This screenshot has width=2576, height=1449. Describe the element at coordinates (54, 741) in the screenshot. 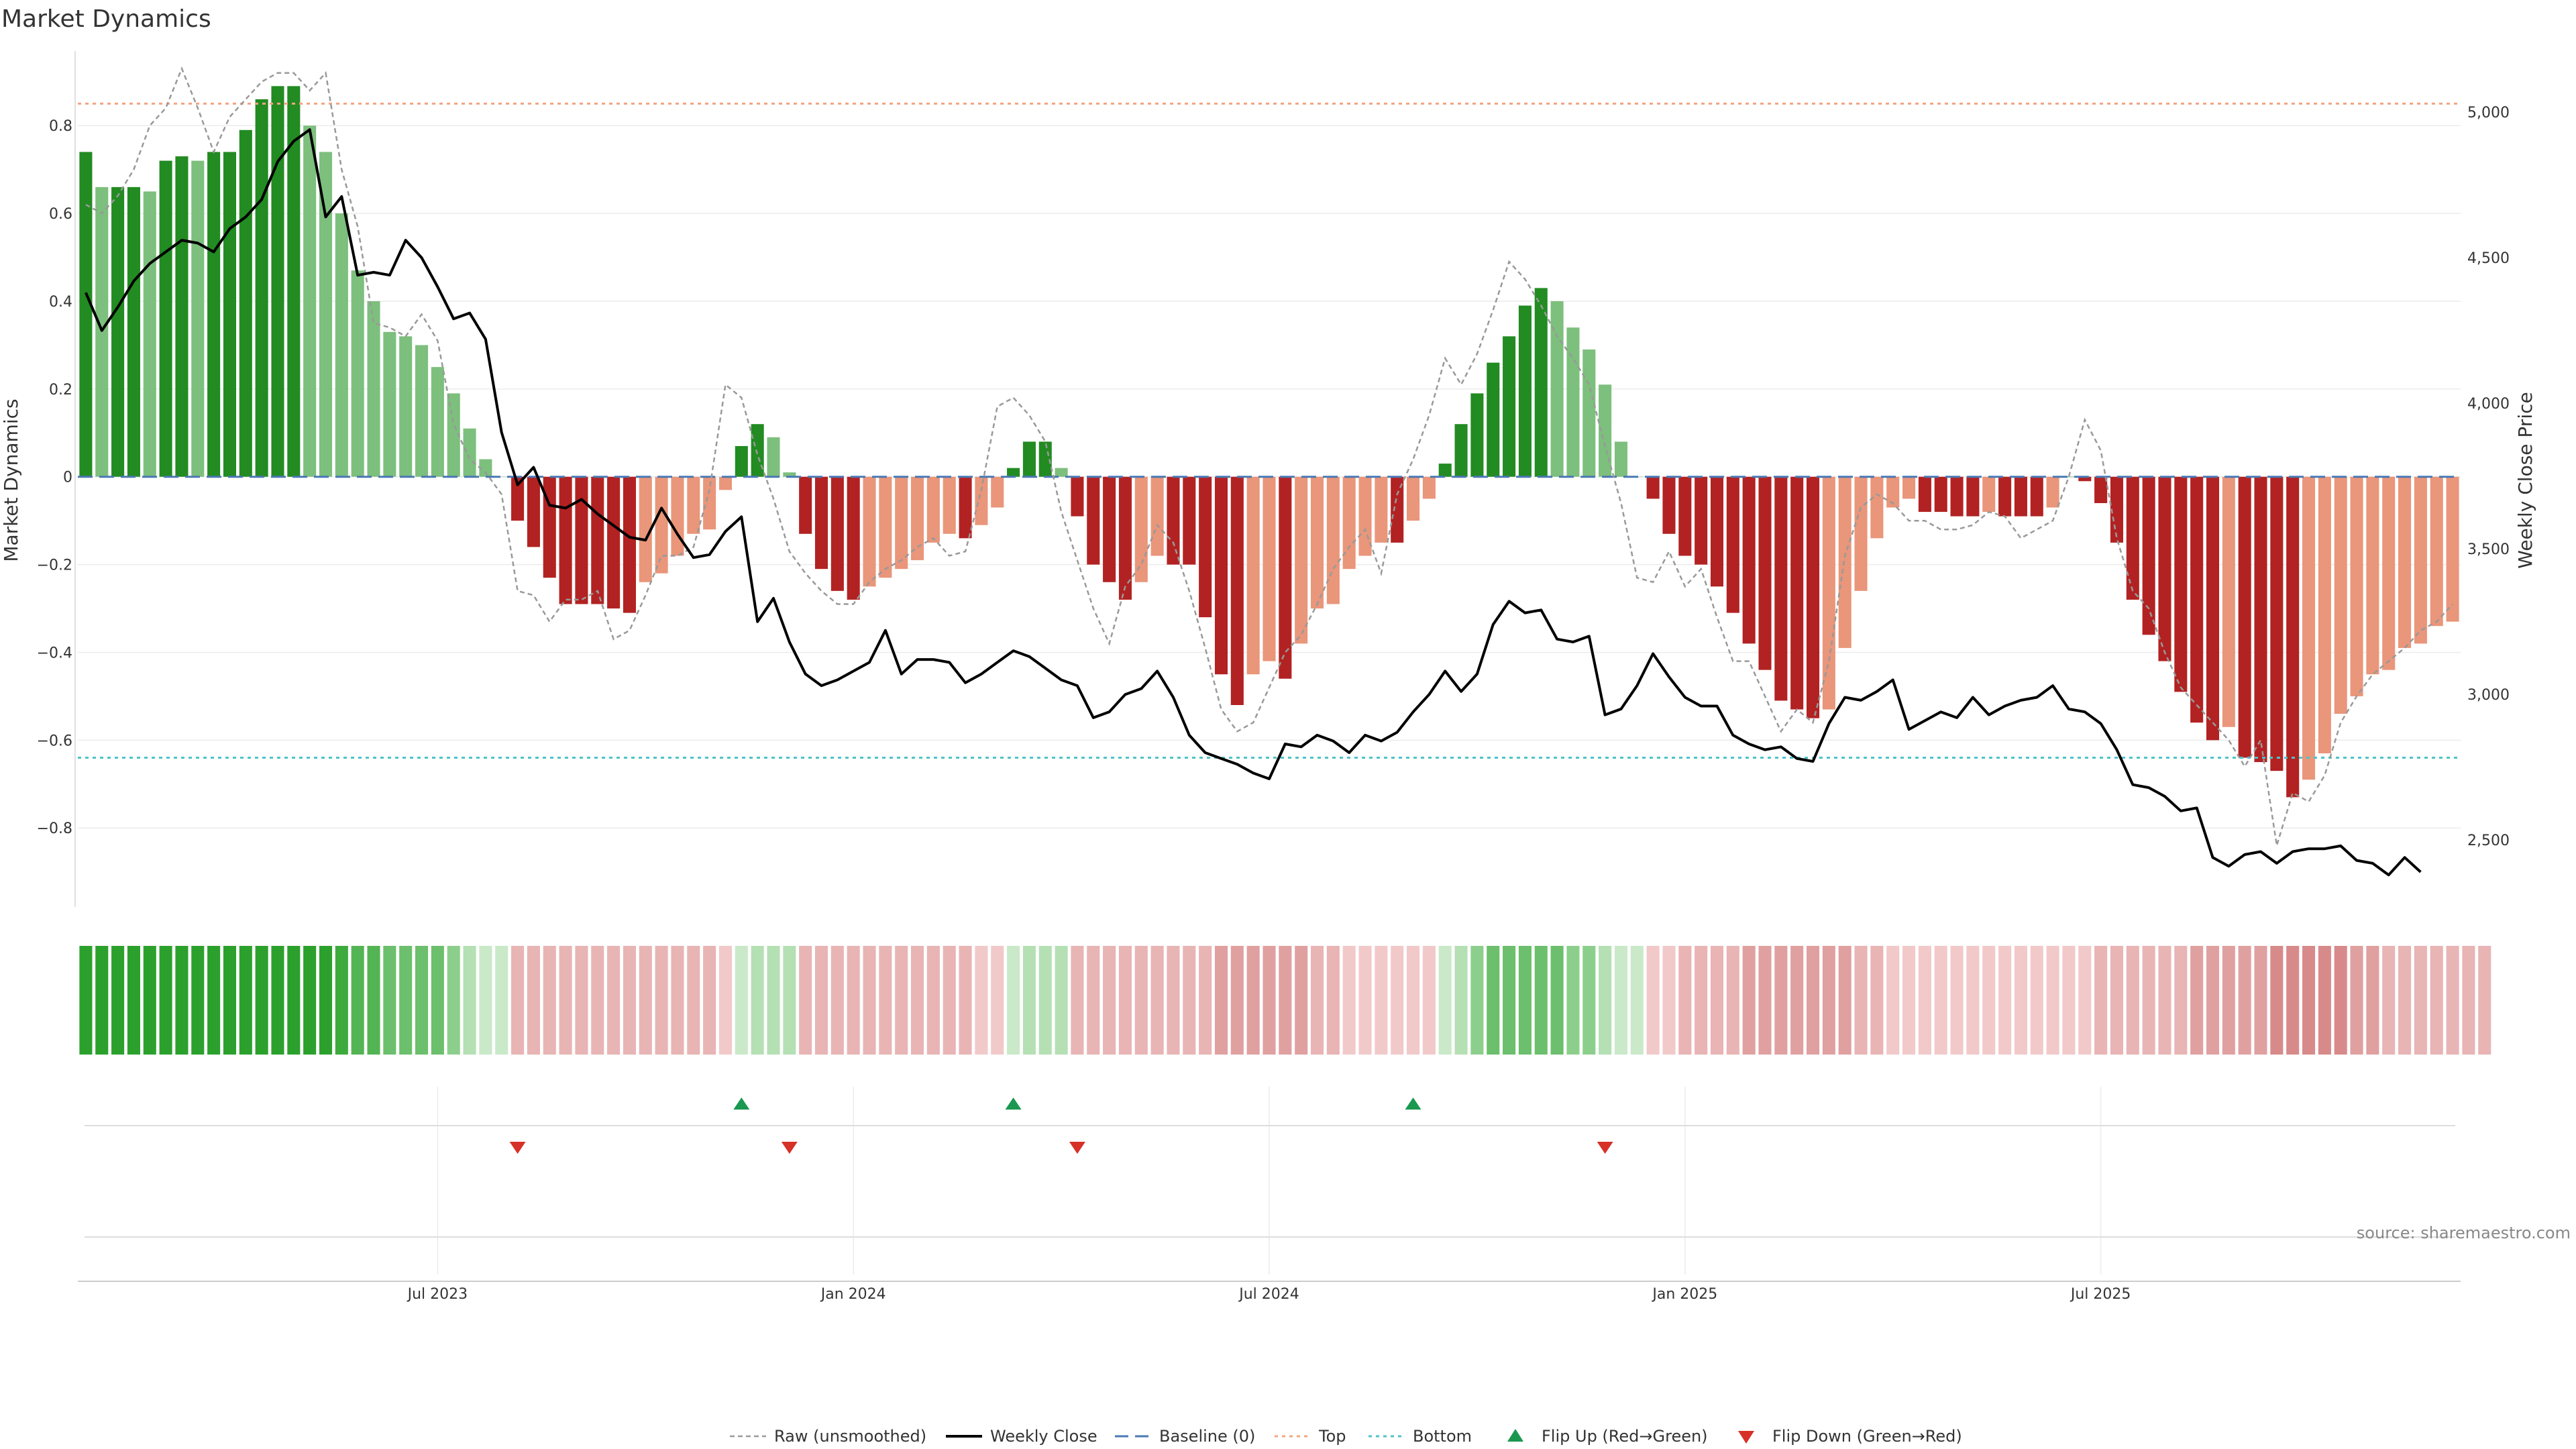

I see `y-tick-label-1: −0.6` at that location.